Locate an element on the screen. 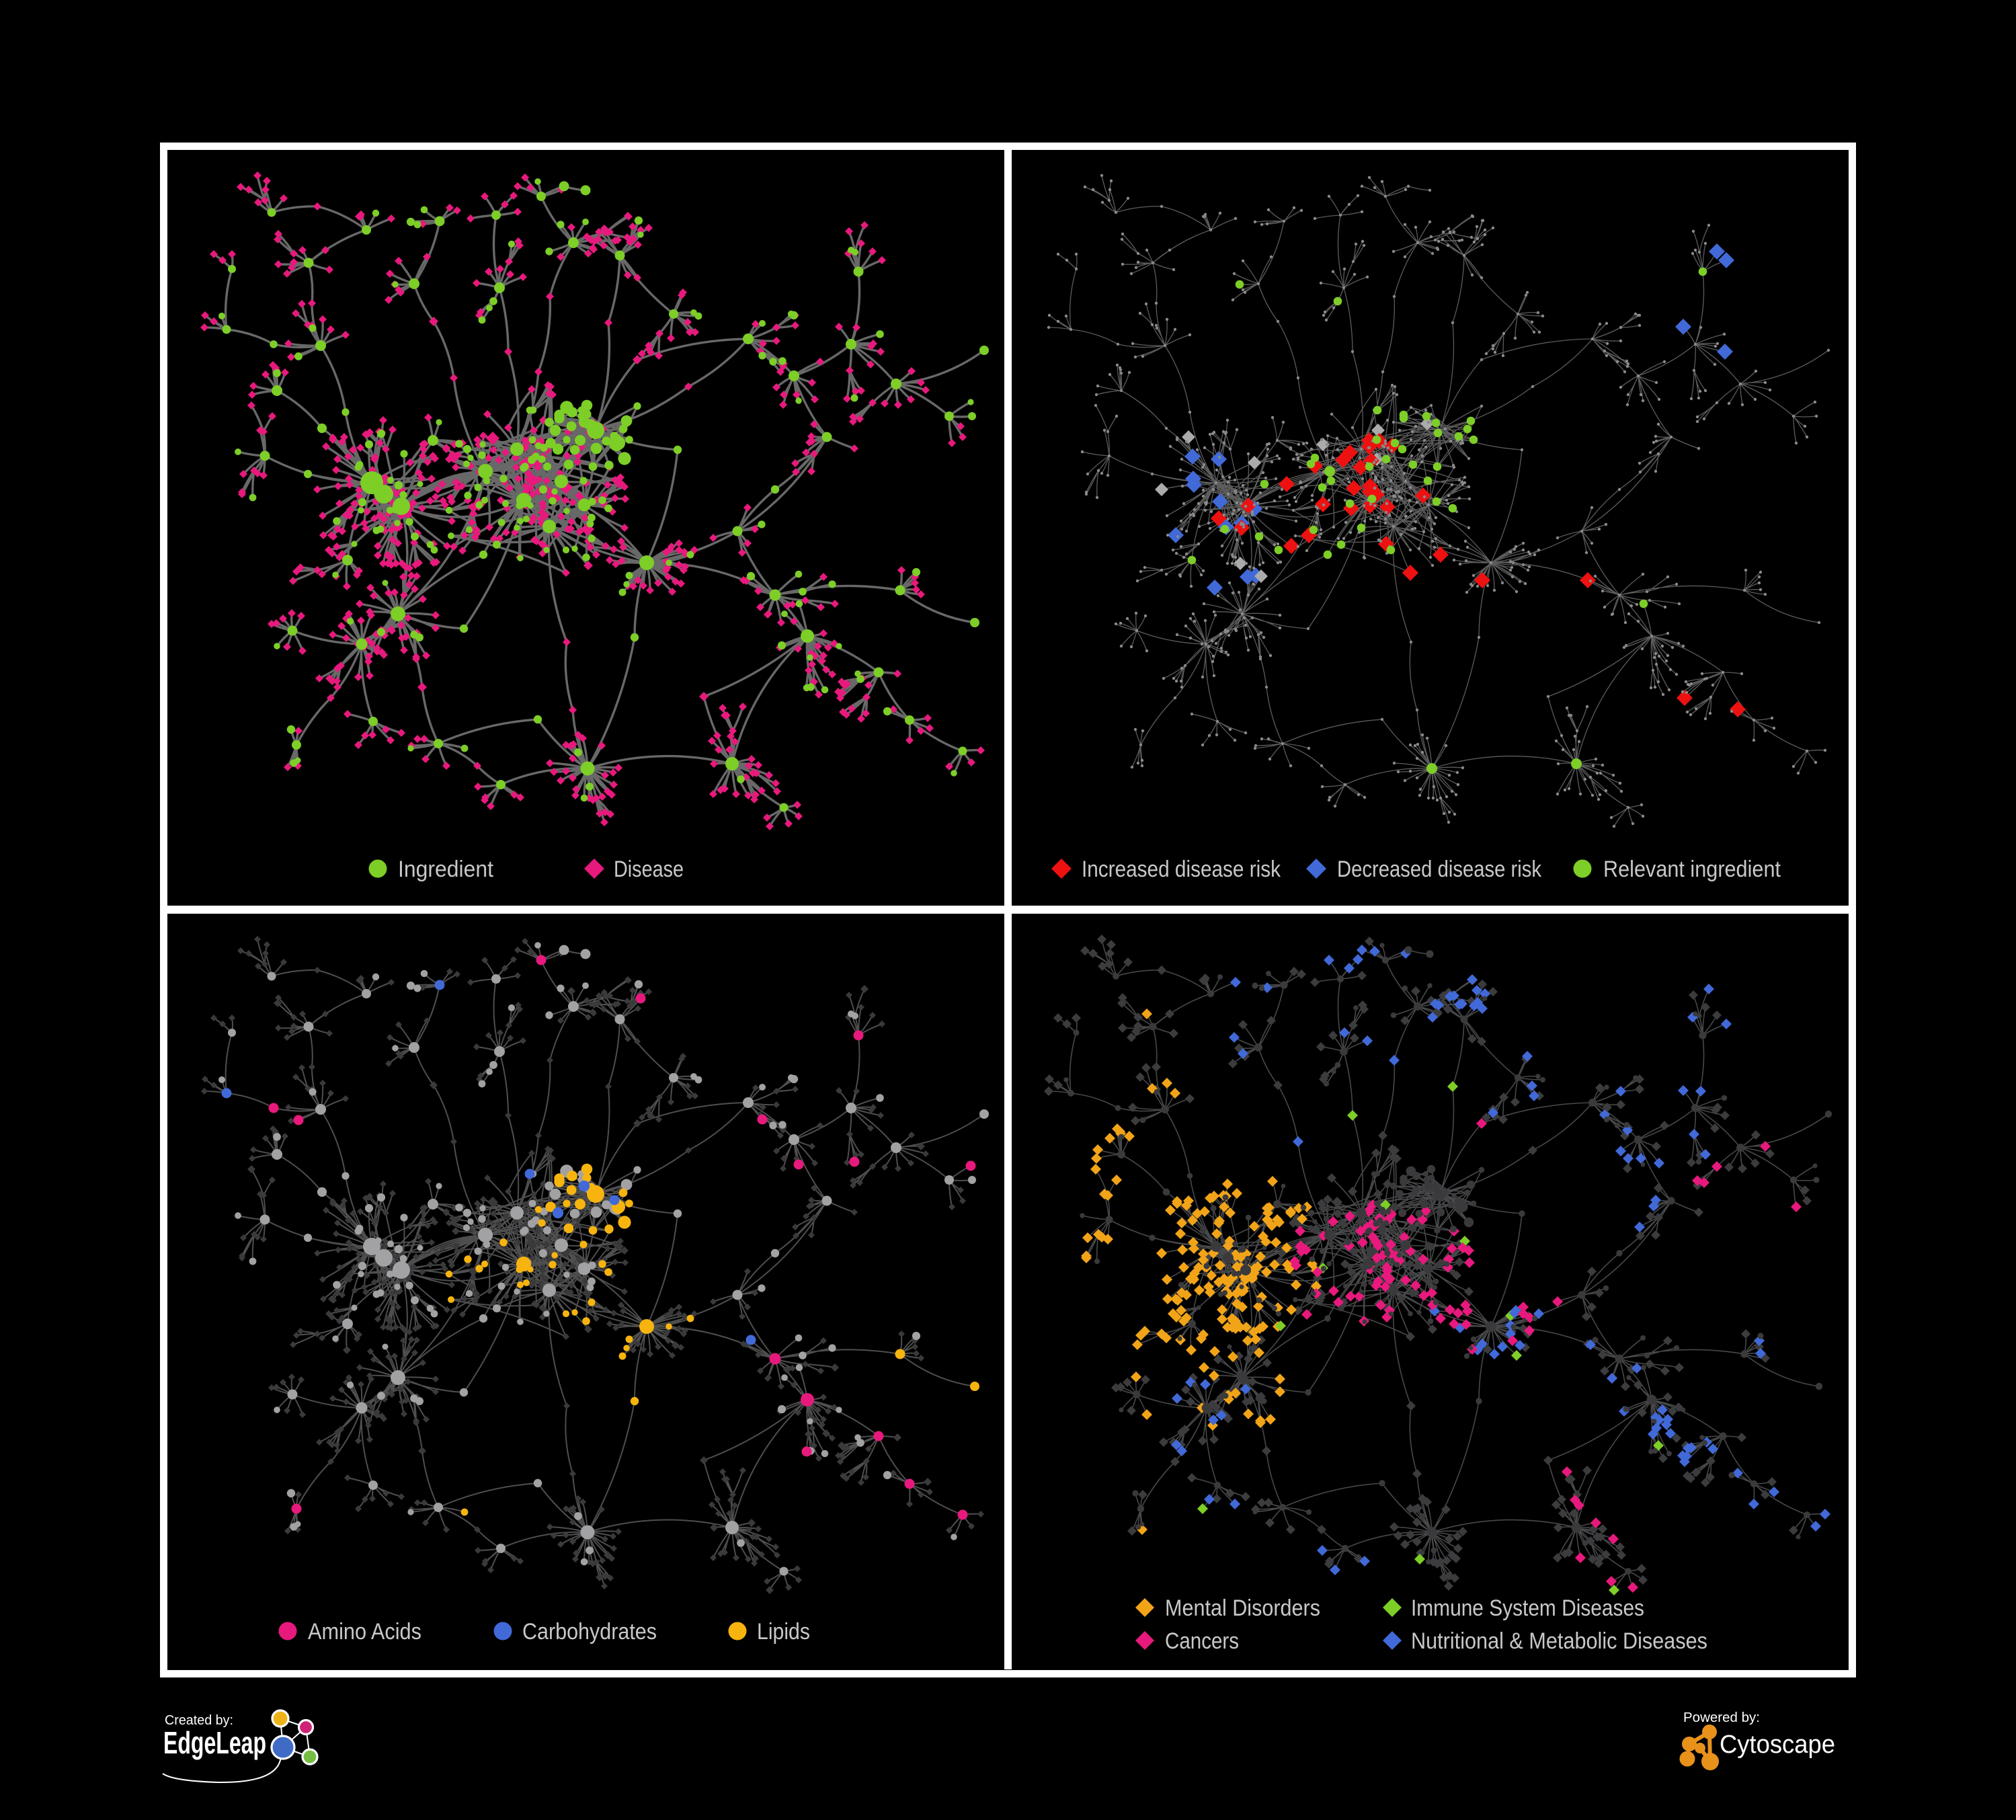 The height and width of the screenshot is (1820, 2016). svg-text: Powered by: is located at coordinates (1721, 1717).